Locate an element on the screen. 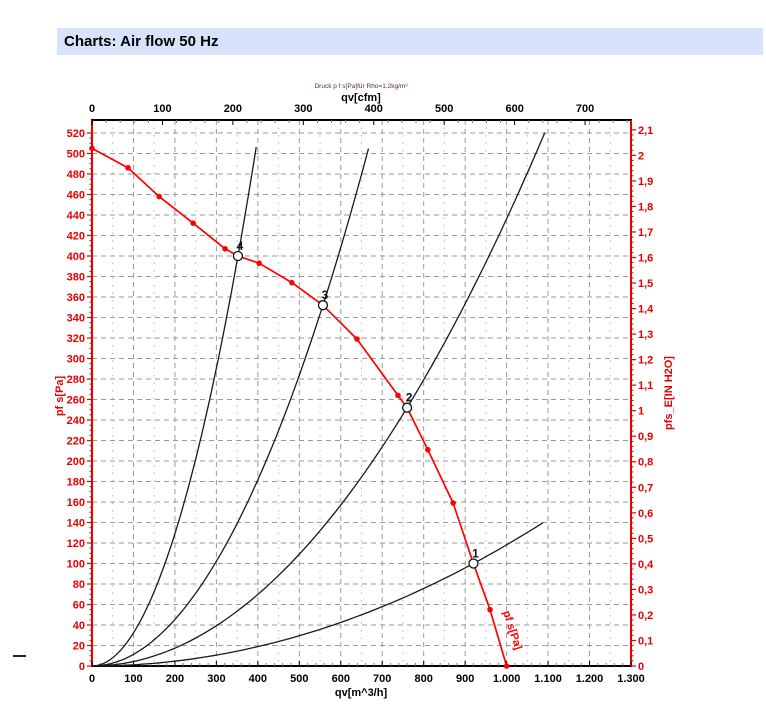 Image resolution: width=766 pixels, height=722 pixels. left-tick-label: 520 is located at coordinates (76, 134).